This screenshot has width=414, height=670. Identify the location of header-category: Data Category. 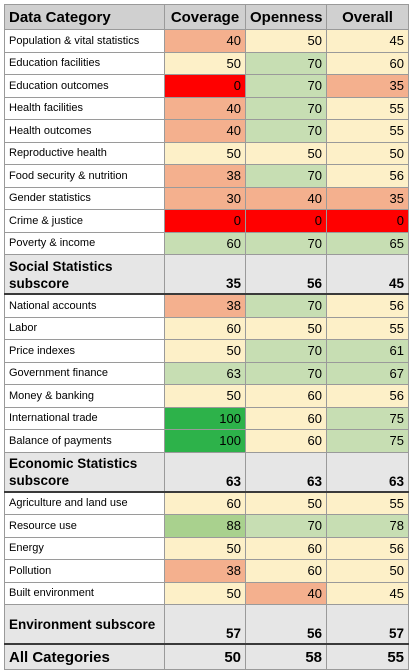
(84, 17).